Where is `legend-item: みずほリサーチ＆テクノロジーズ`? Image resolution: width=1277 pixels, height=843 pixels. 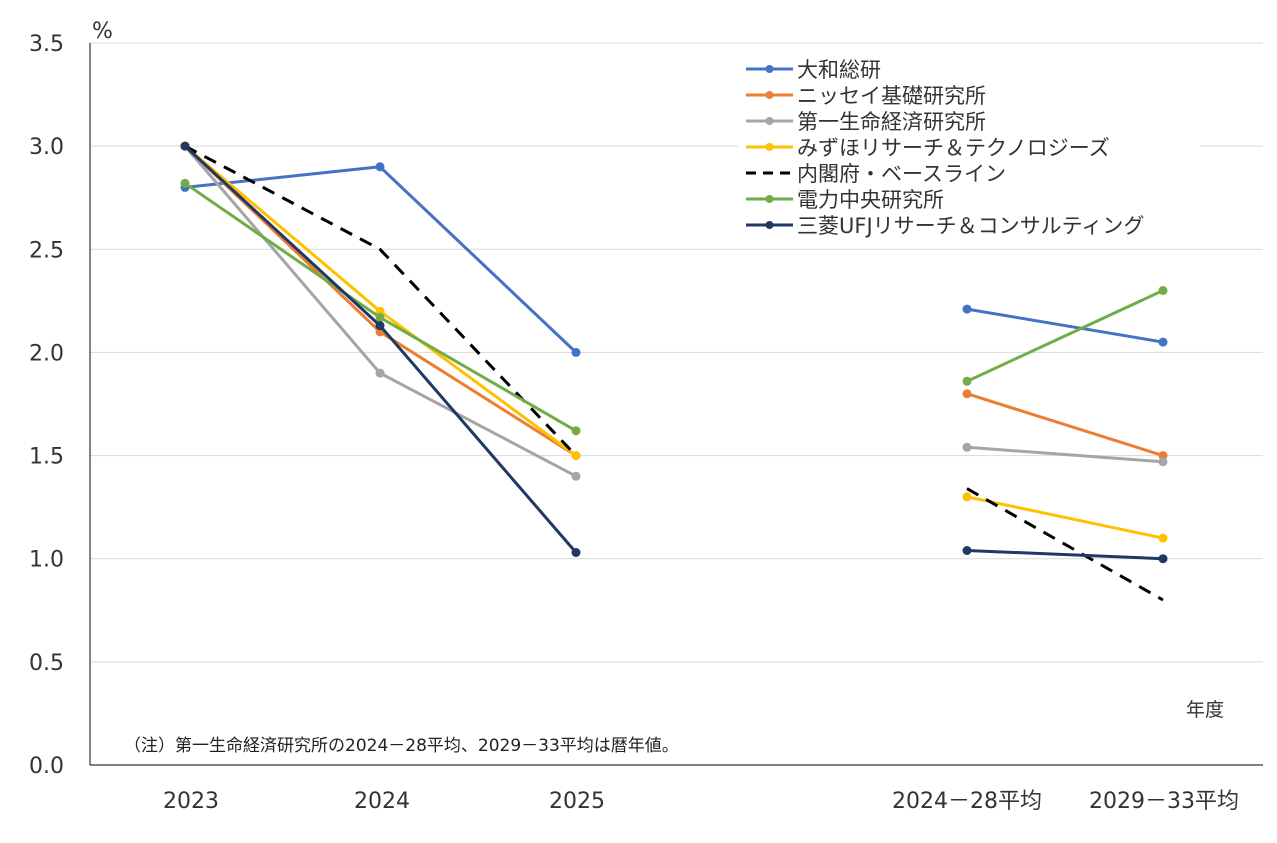
legend-item: みずほリサーチ＆テクノロジーズ is located at coordinates (928, 148).